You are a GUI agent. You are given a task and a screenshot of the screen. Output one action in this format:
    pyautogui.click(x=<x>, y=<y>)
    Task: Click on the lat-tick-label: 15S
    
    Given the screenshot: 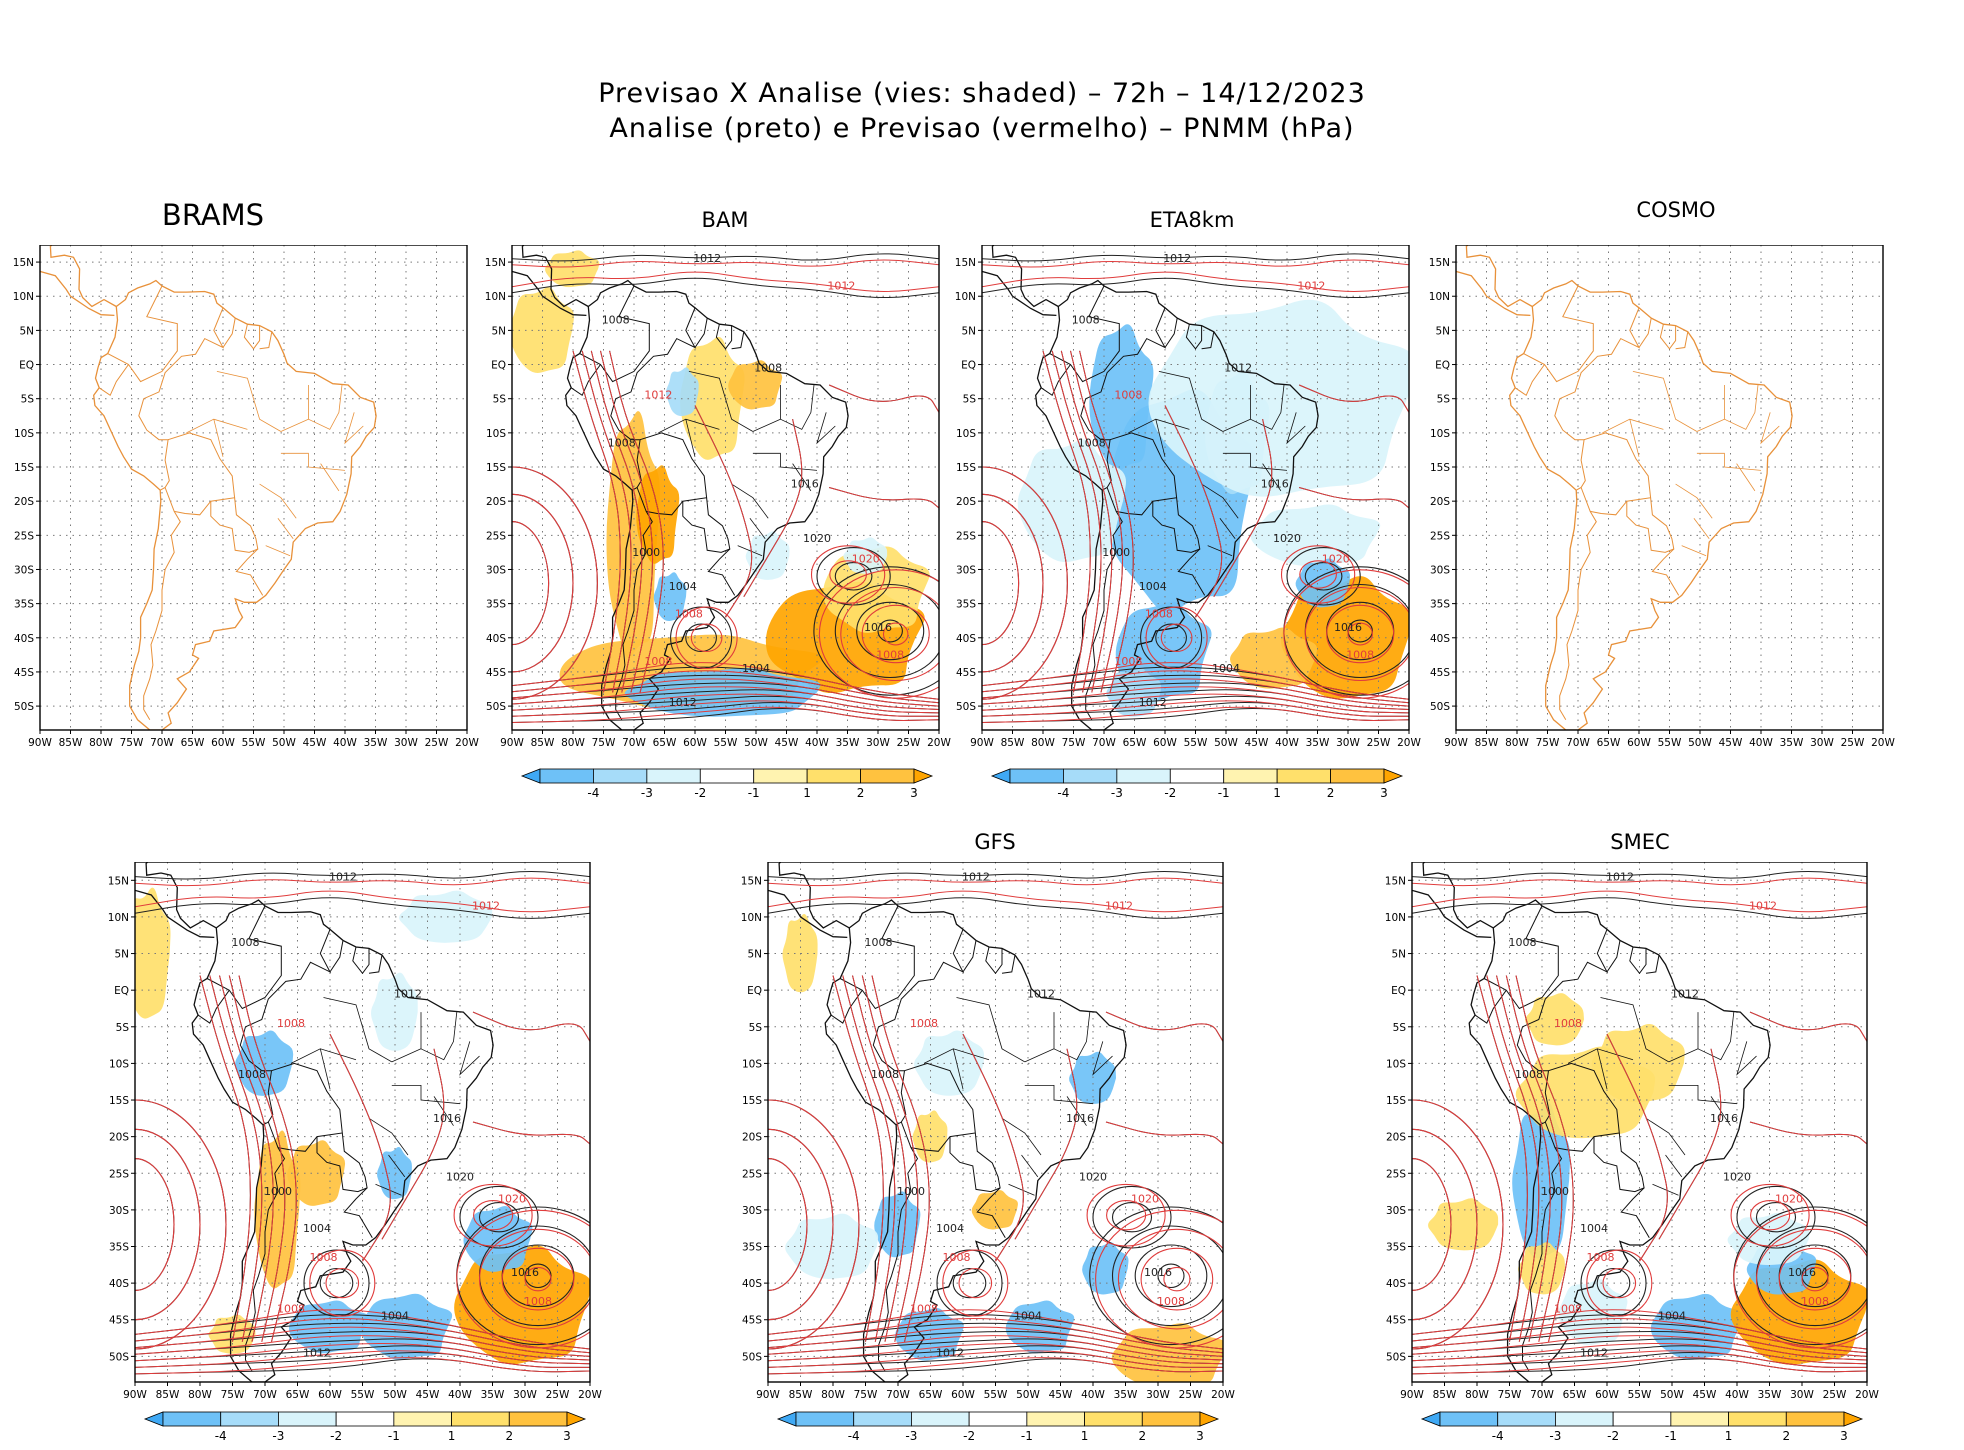 What is the action you would take?
    pyautogui.click(x=119, y=1101)
    